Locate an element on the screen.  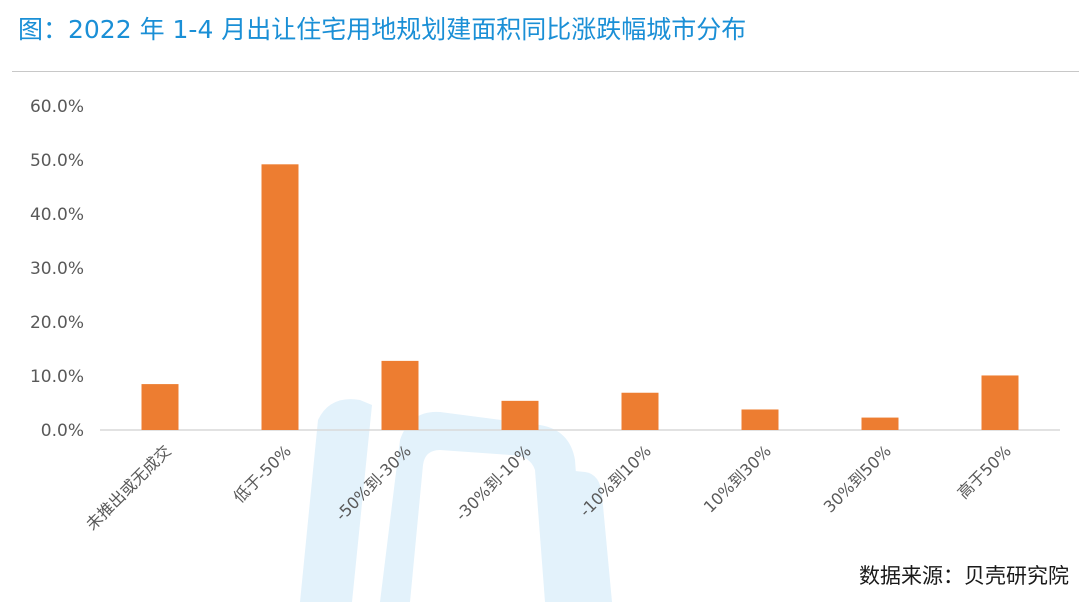
y-tick-label: 60.0% is located at coordinates (57, 107).